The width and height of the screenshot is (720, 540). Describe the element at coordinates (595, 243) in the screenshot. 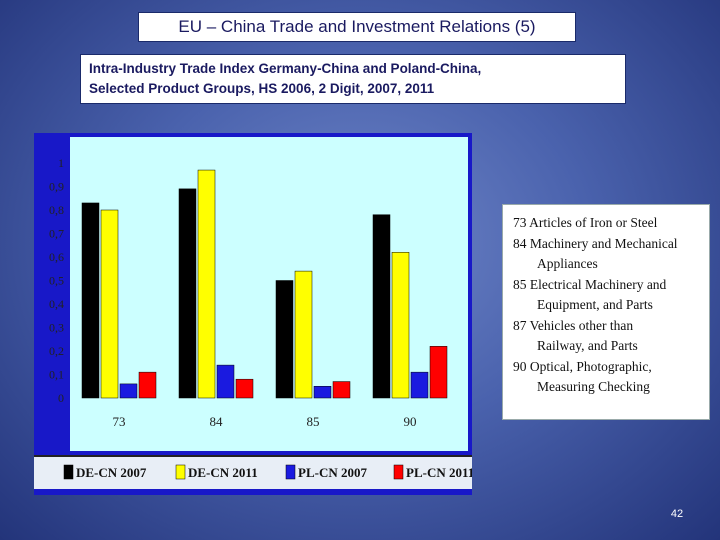

I see `legend-line: 84 Machinery and Mechanical` at that location.